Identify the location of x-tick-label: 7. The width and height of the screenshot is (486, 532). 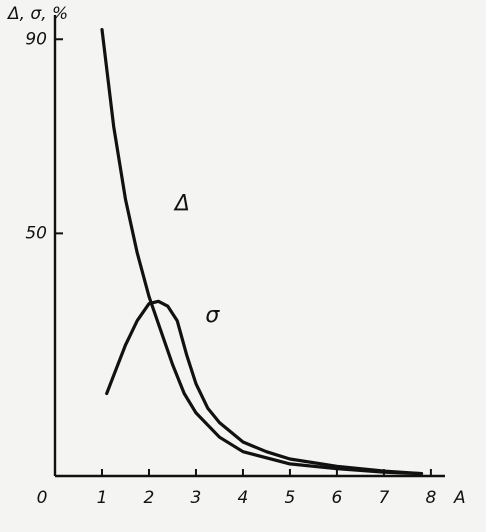
(384, 498).